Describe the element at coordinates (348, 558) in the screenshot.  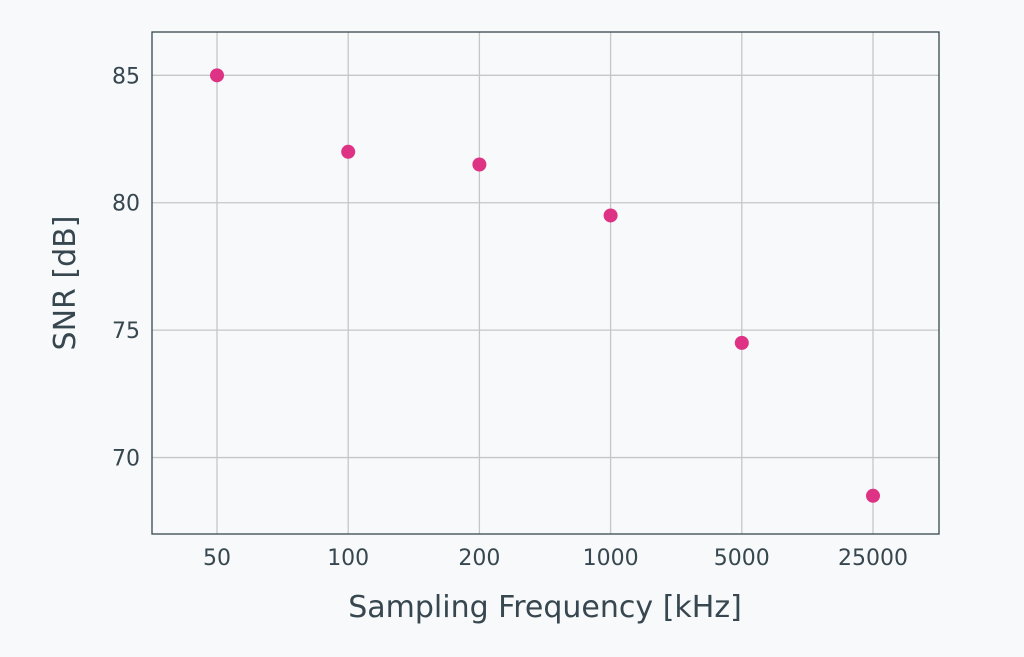
I see `x-tick-label: 100` at that location.